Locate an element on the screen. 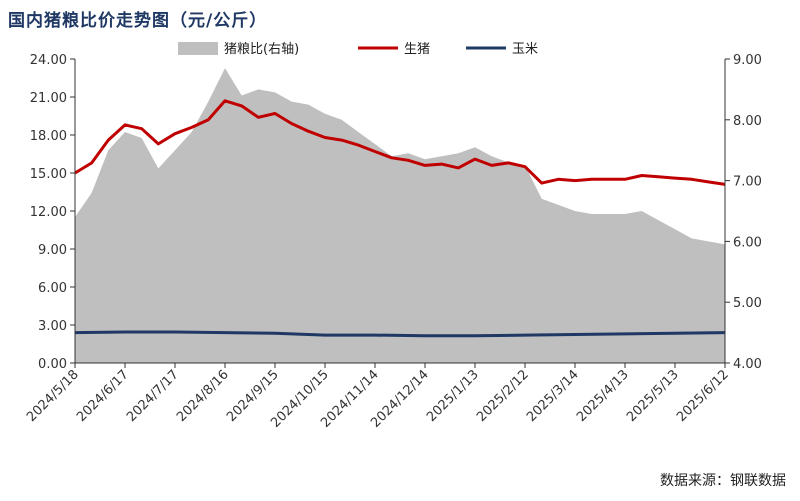 The height and width of the screenshot is (501, 800). y-right-tick-label: 8.00 is located at coordinates (747, 121).